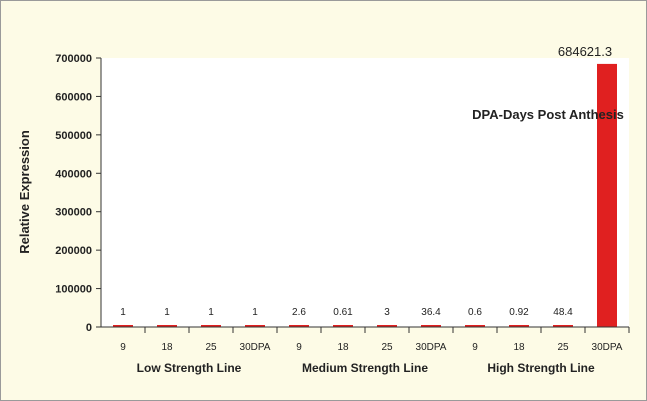 Image resolution: width=647 pixels, height=401 pixels. I want to click on data-label: 0.92, so click(519, 312).